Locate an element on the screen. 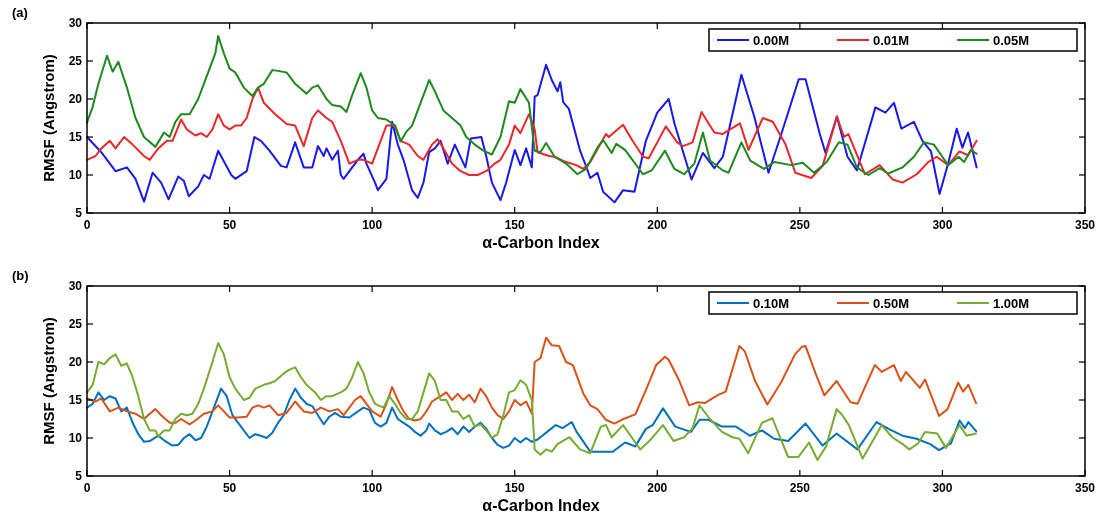 This screenshot has height=520, width=1110. legend-label: 1.00M is located at coordinates (1011, 303).